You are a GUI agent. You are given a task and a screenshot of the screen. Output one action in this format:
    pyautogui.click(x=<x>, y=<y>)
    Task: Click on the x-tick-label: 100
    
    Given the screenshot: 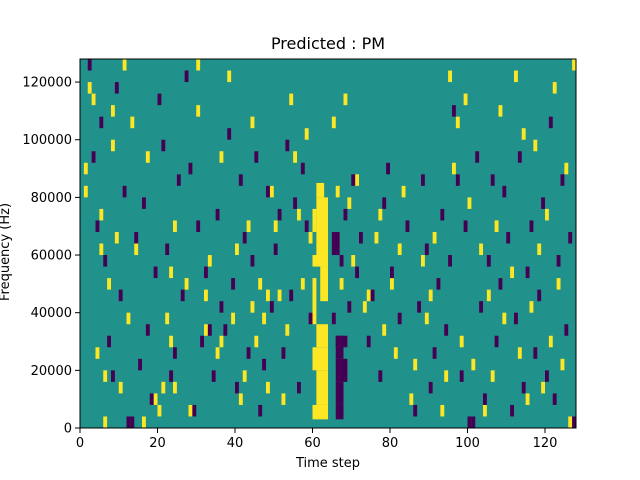 What is the action you would take?
    pyautogui.click(x=467, y=443)
    